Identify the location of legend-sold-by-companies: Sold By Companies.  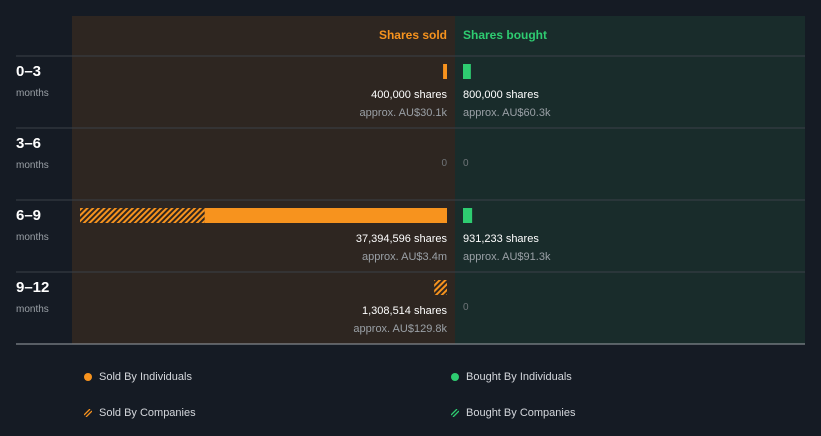
(140, 413).